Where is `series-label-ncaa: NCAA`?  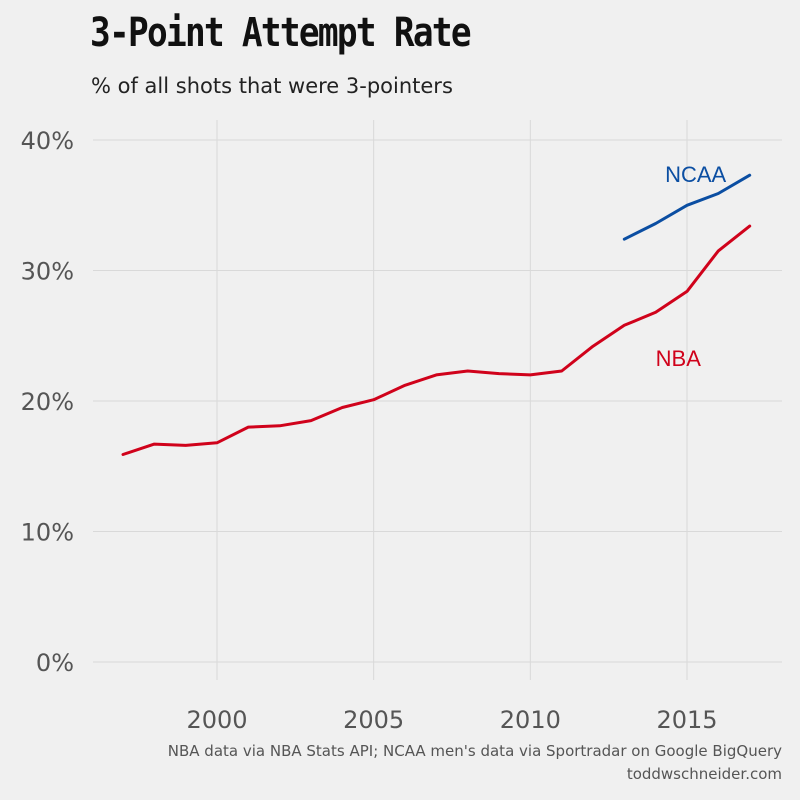 series-label-ncaa: NCAA is located at coordinates (695, 174).